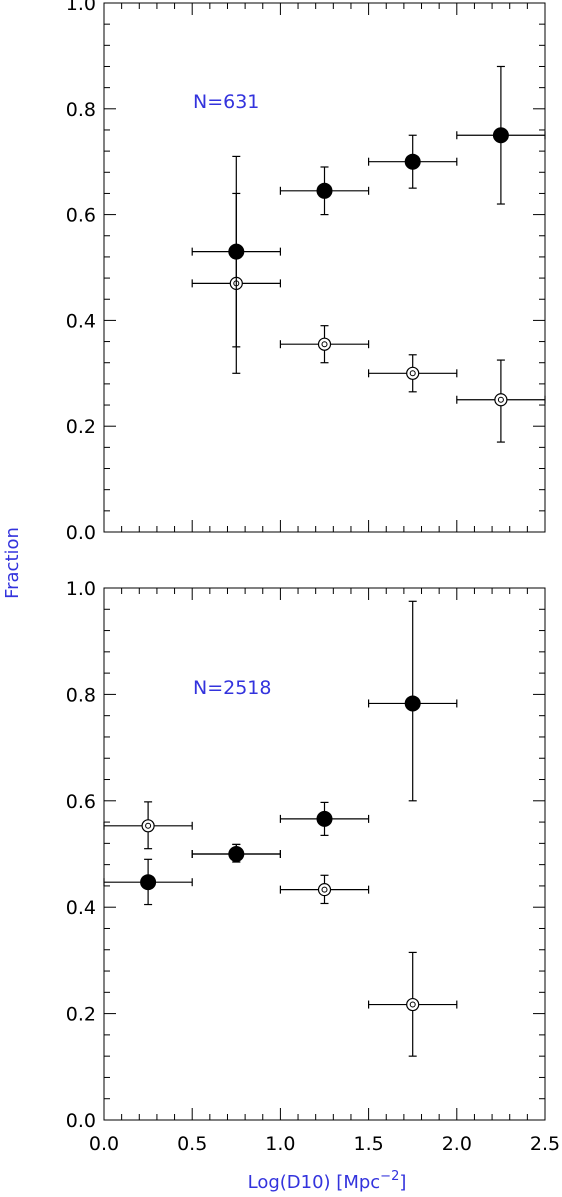  What do you see at coordinates (280, 1144) in the screenshot?
I see `x-tick-label: 1.0` at bounding box center [280, 1144].